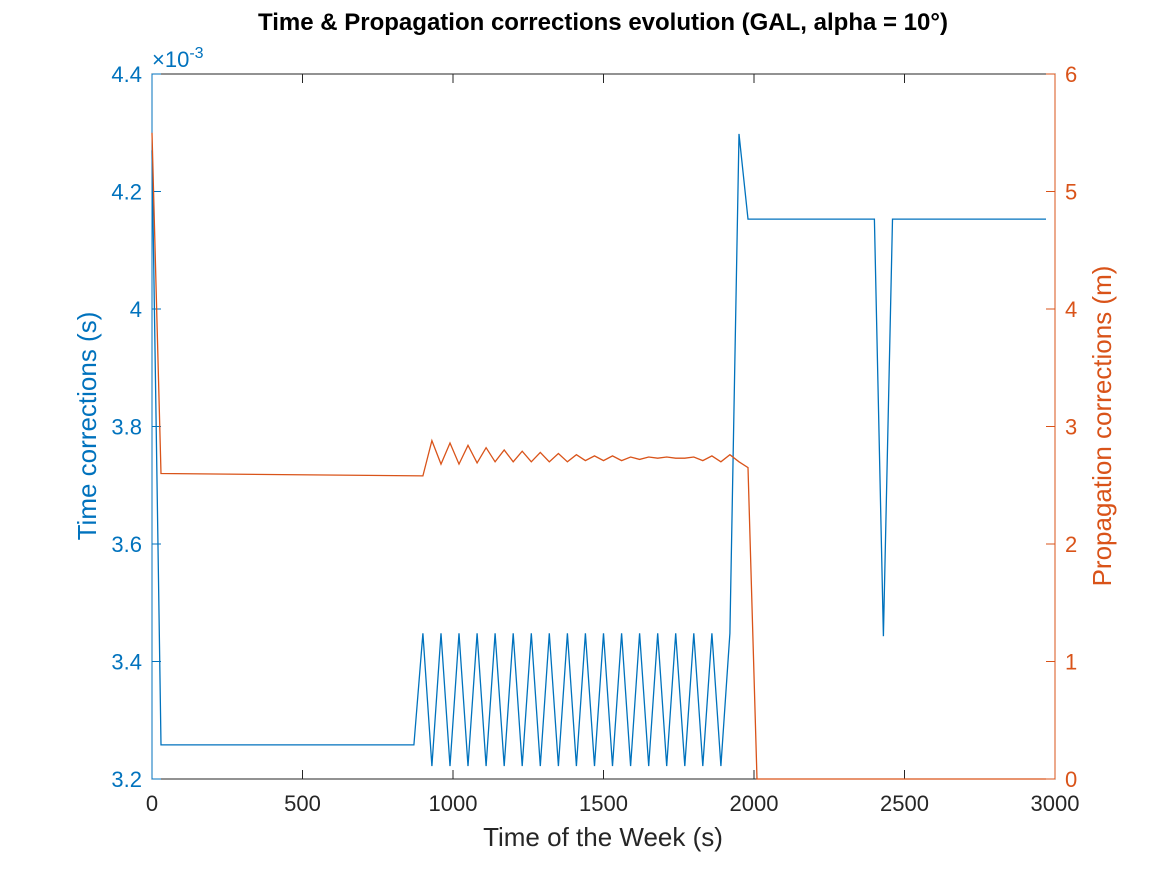  Describe the element at coordinates (603, 803) in the screenshot. I see `x-tick-label: 1500` at that location.